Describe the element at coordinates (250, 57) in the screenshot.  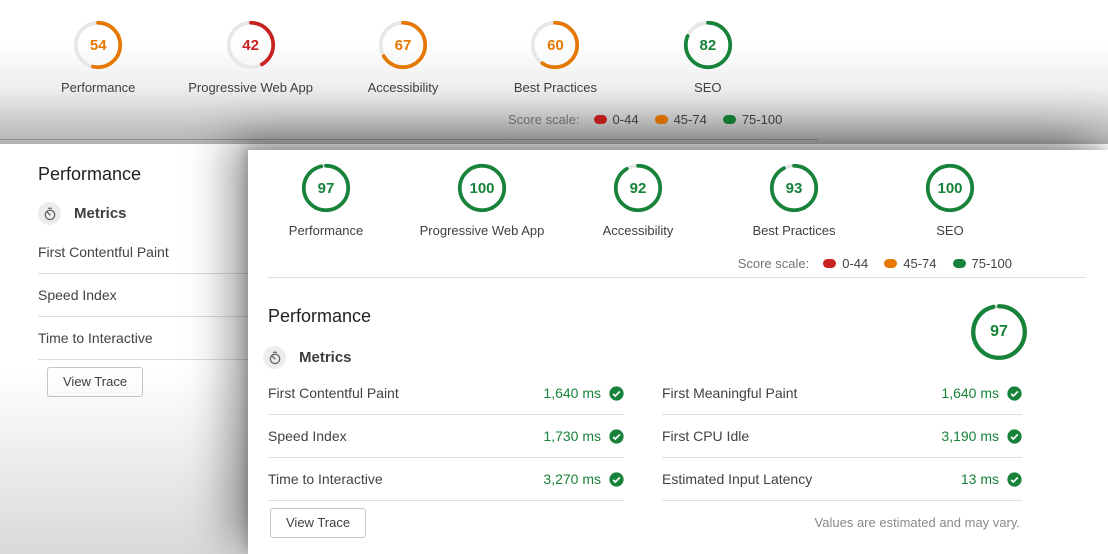
I see `category-score: 42 Progressive Web App` at that location.